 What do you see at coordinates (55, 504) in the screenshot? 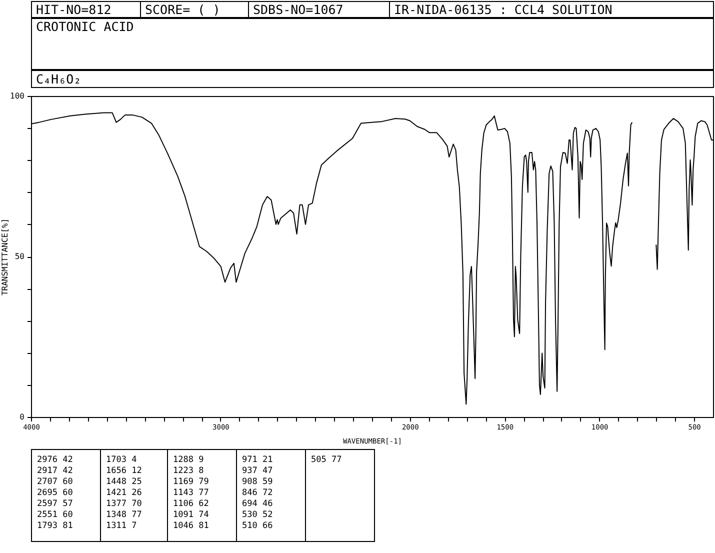
I see `text: 2597 57` at bounding box center [55, 504].